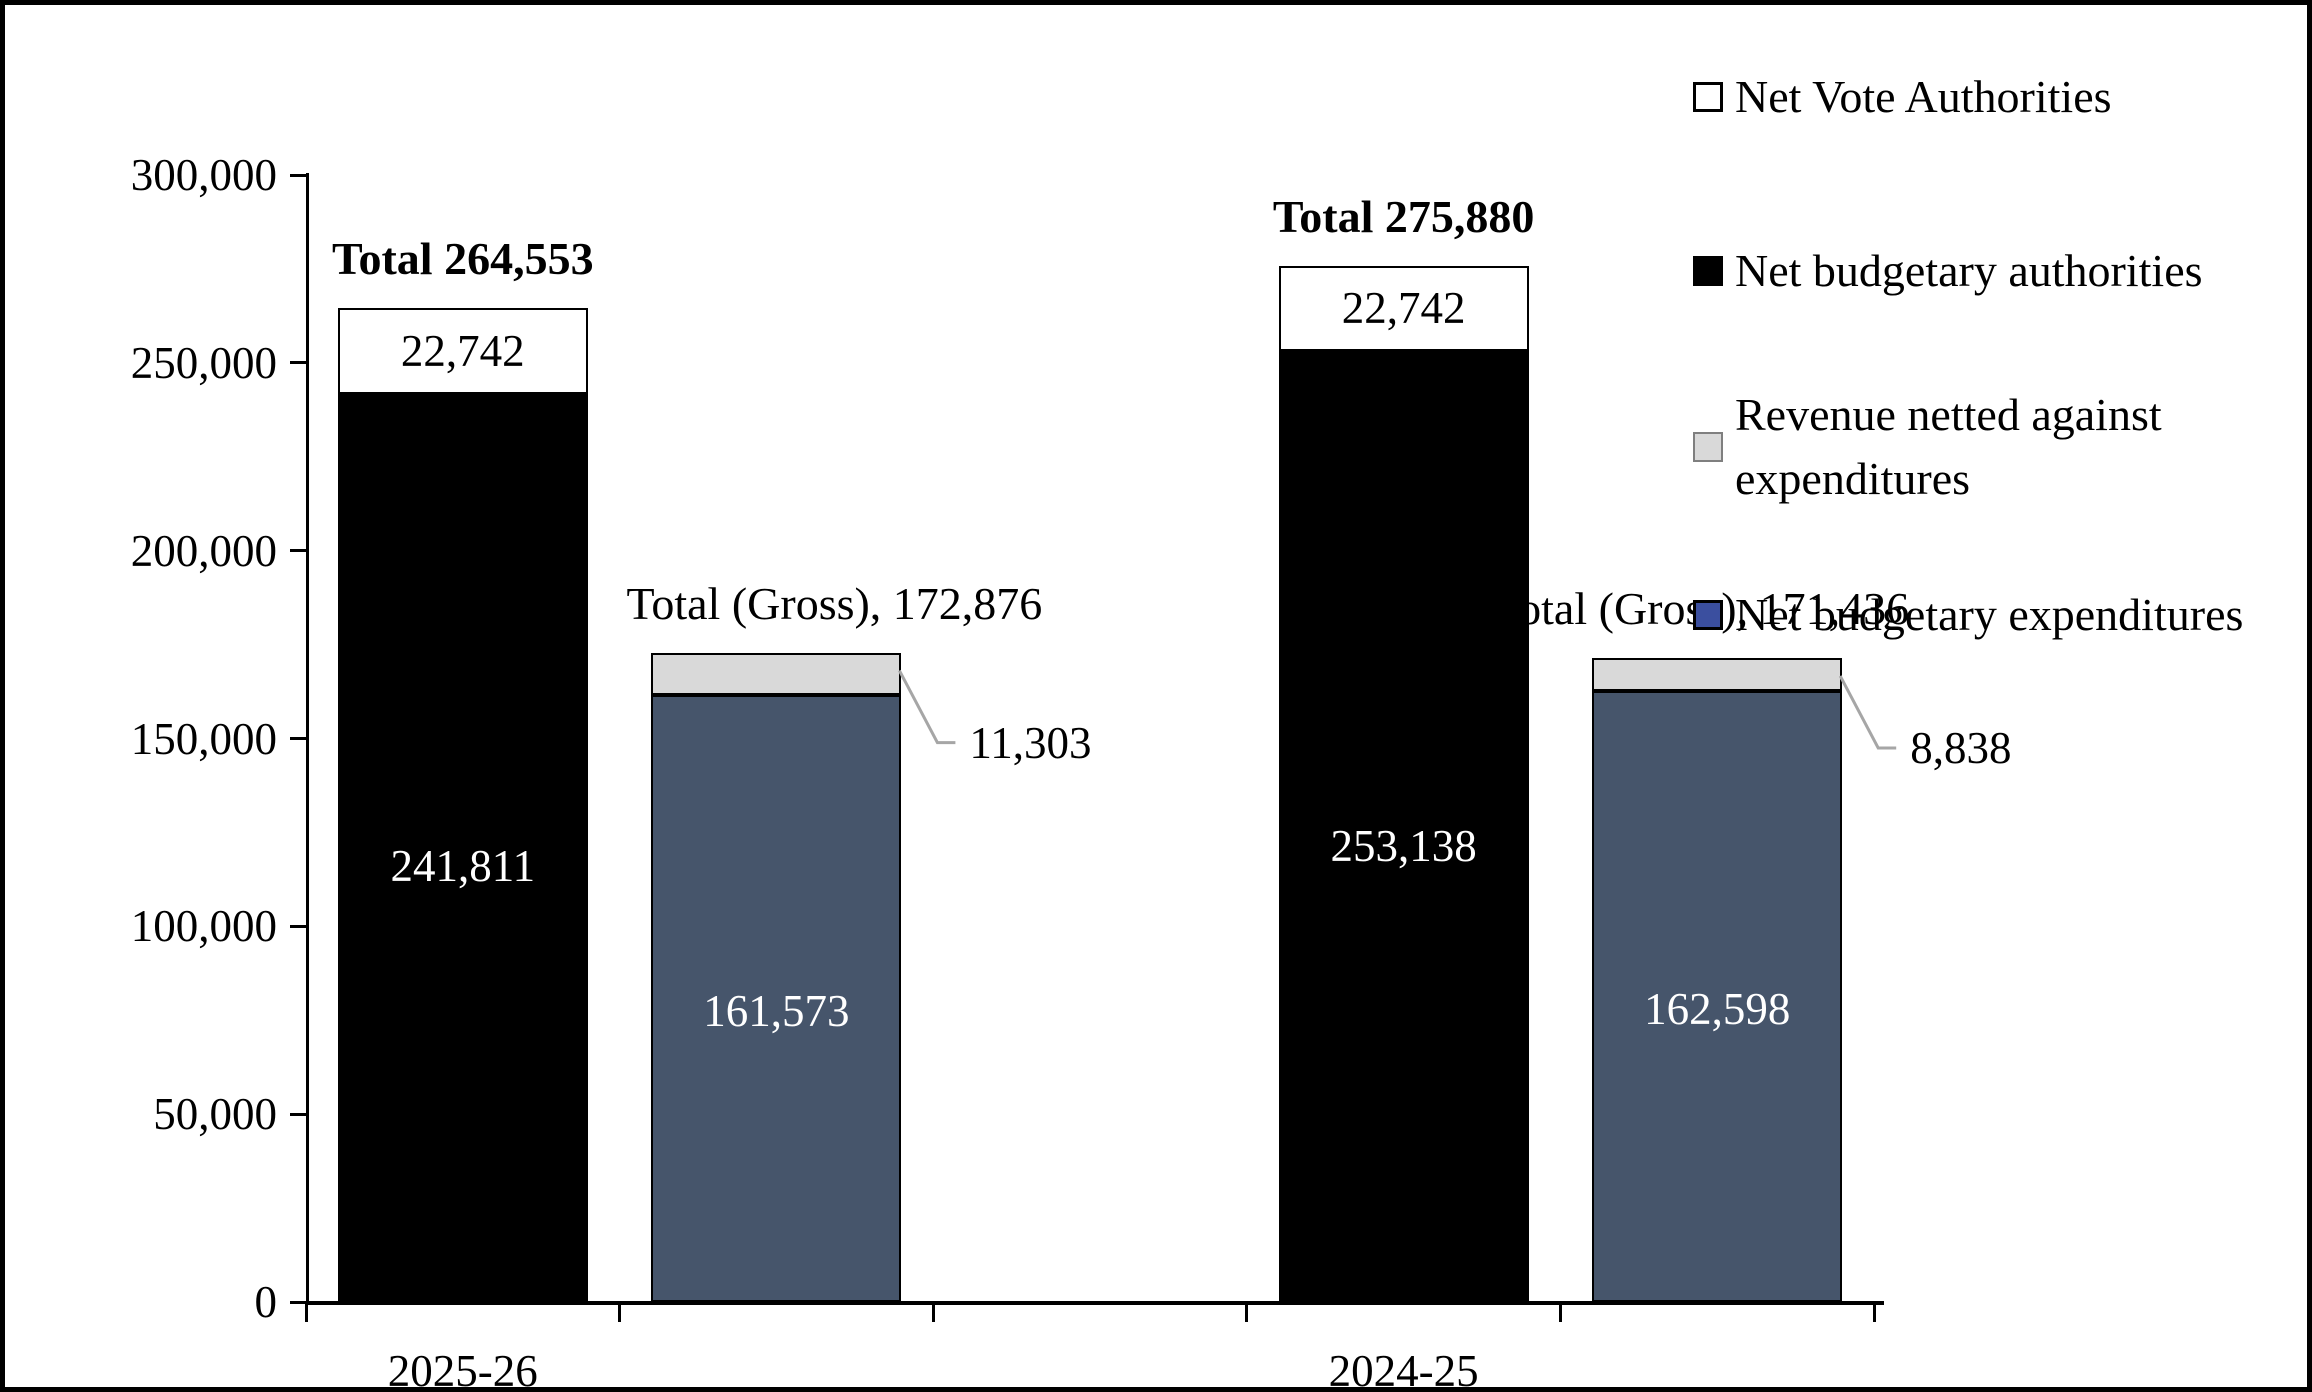 The width and height of the screenshot is (2312, 1392). I want to click on bar-total-label: Total 264,553, so click(463, 259).